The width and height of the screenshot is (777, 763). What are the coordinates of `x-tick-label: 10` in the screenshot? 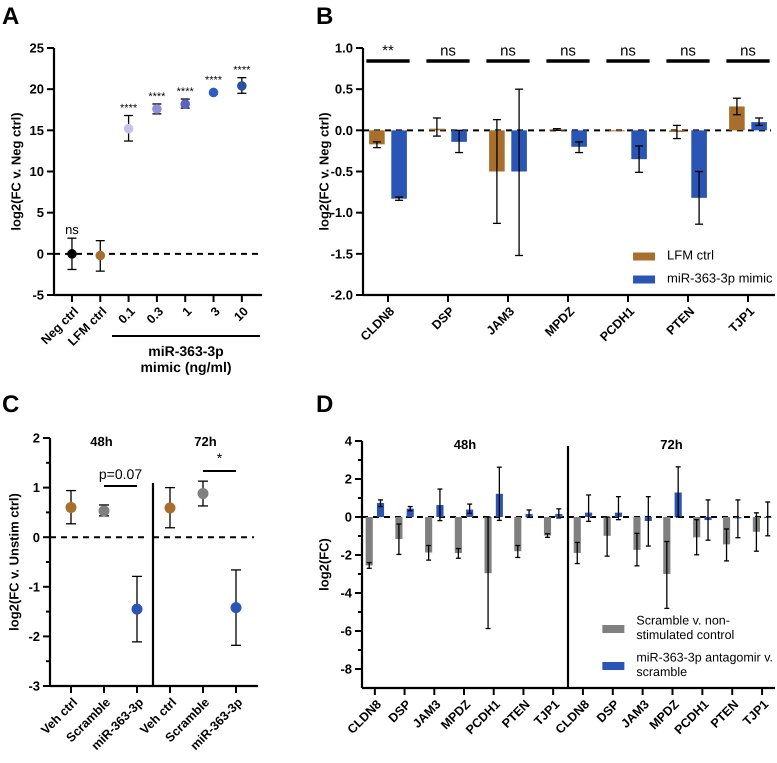 It's located at (241, 314).